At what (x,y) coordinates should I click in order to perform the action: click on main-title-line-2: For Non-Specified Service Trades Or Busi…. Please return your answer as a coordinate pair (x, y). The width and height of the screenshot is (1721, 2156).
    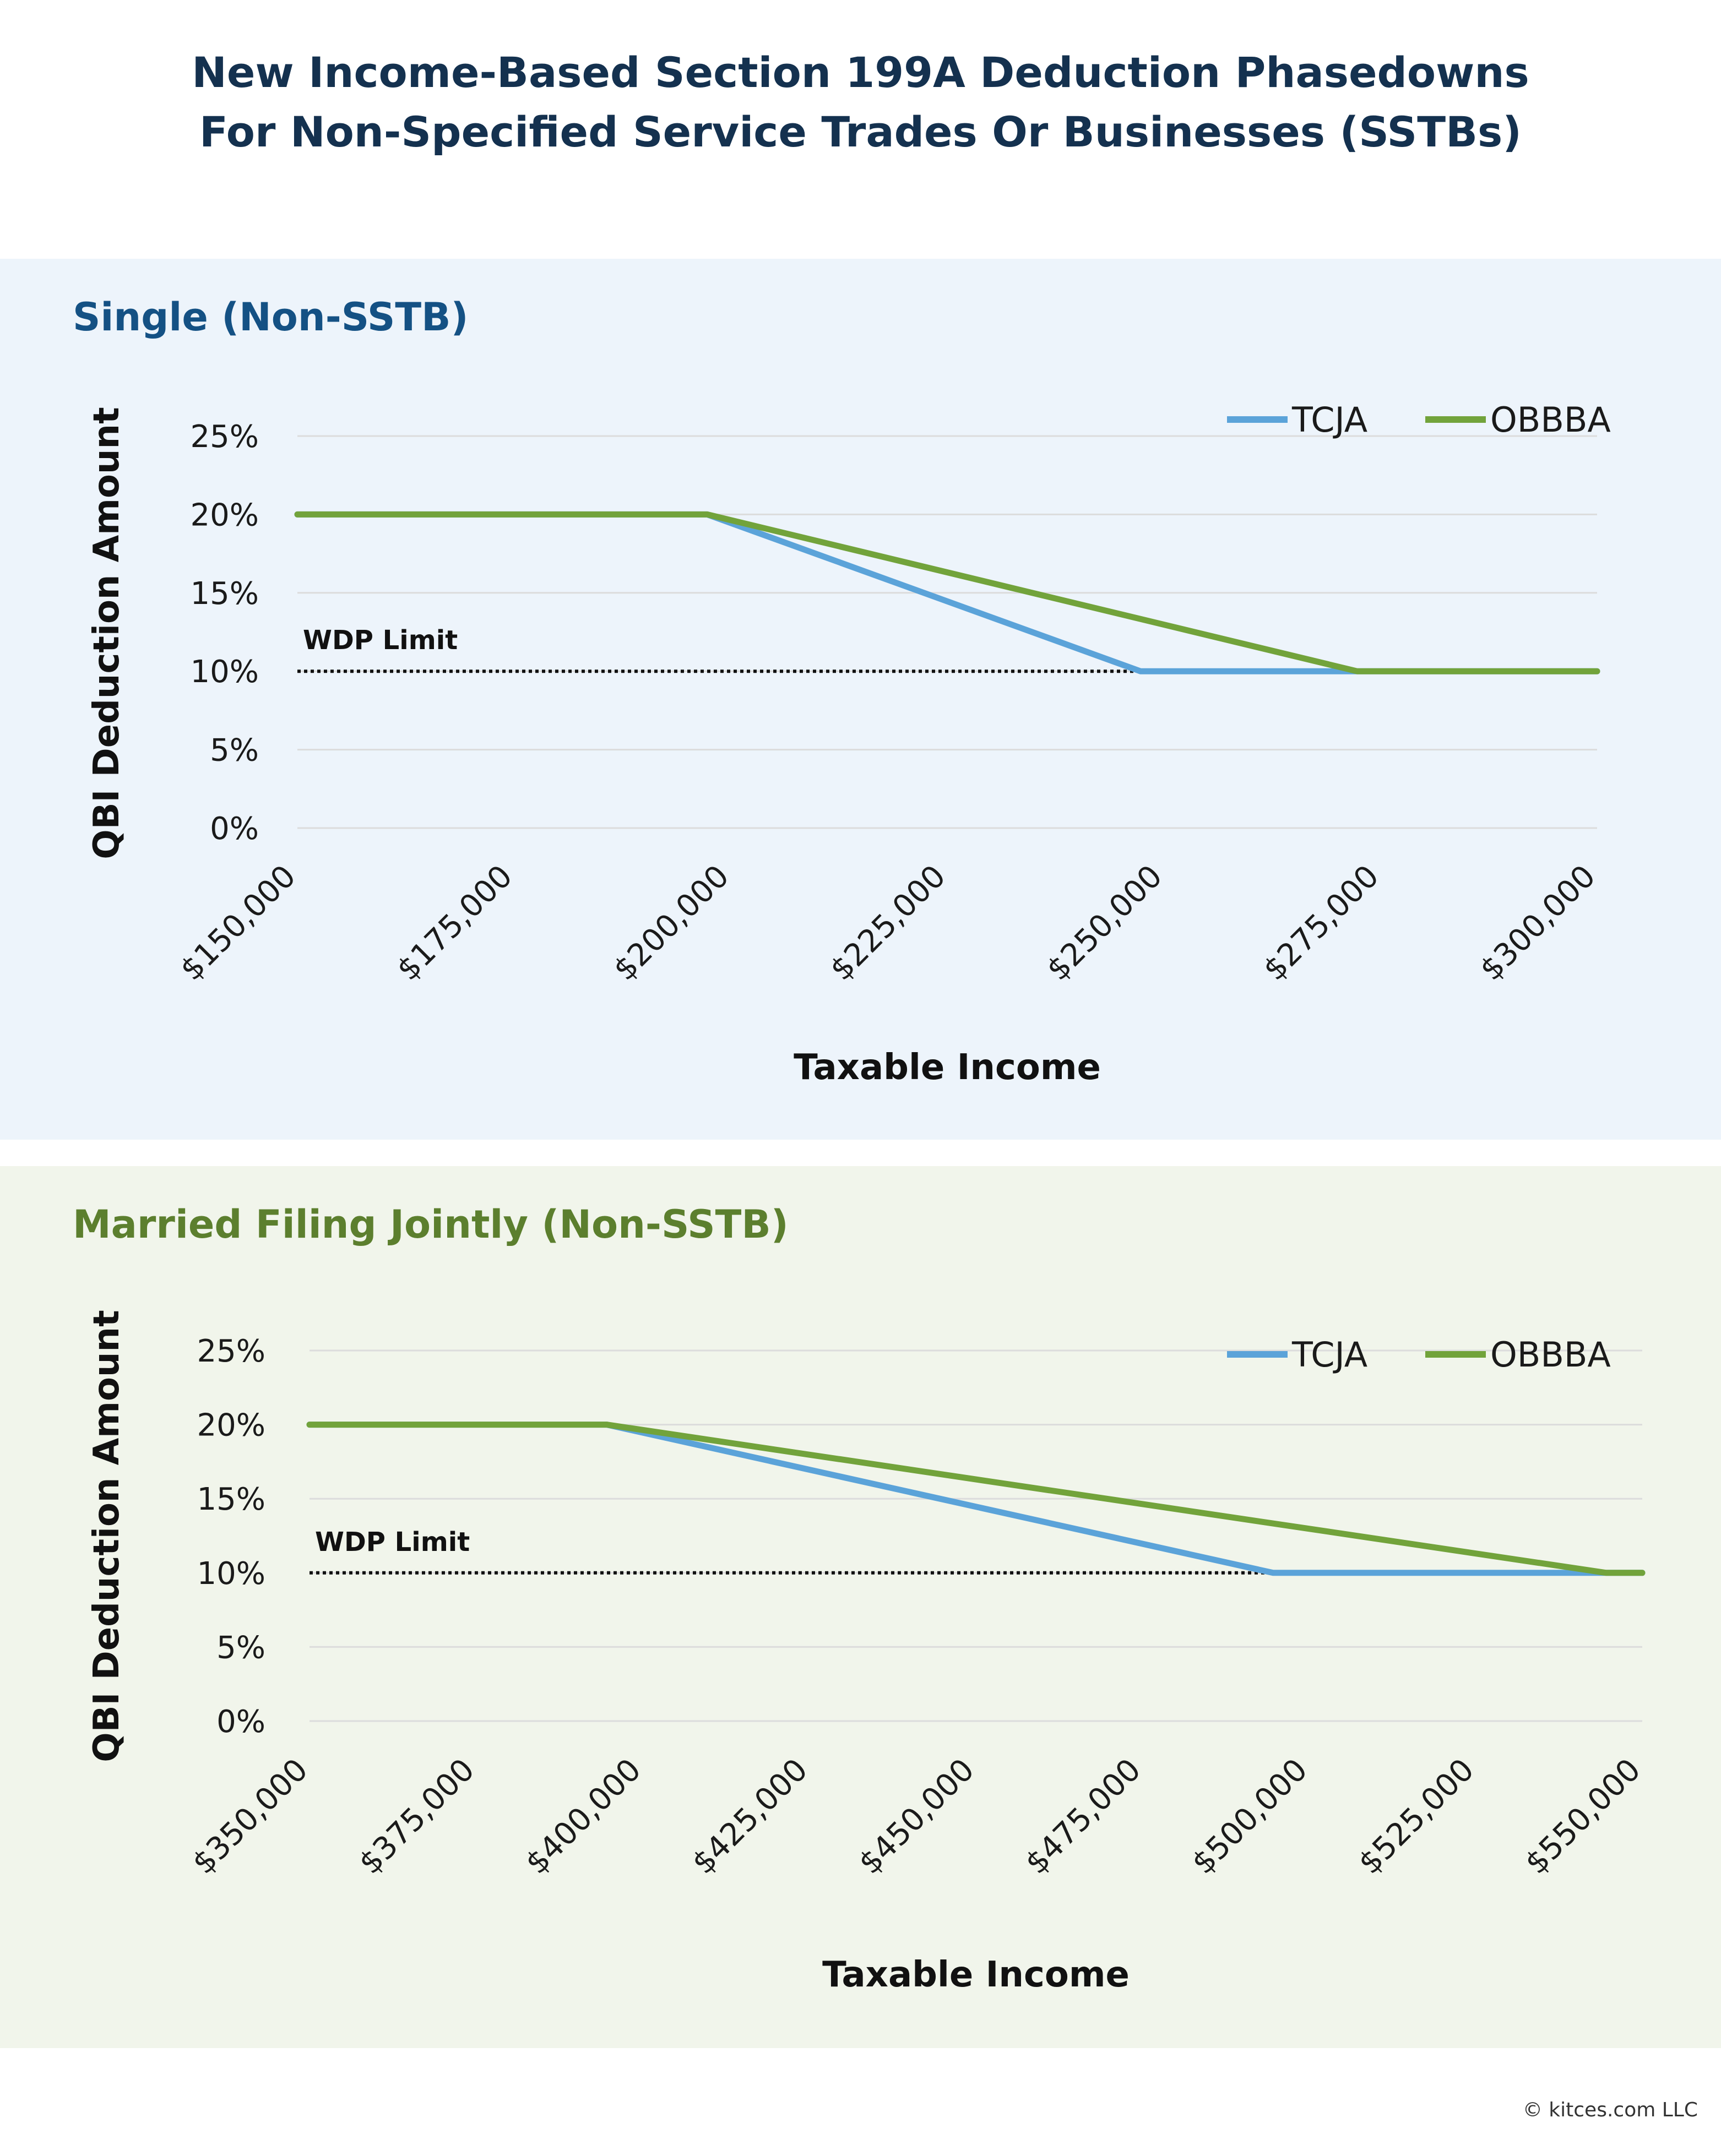
    Looking at the image, I should click on (860, 131).